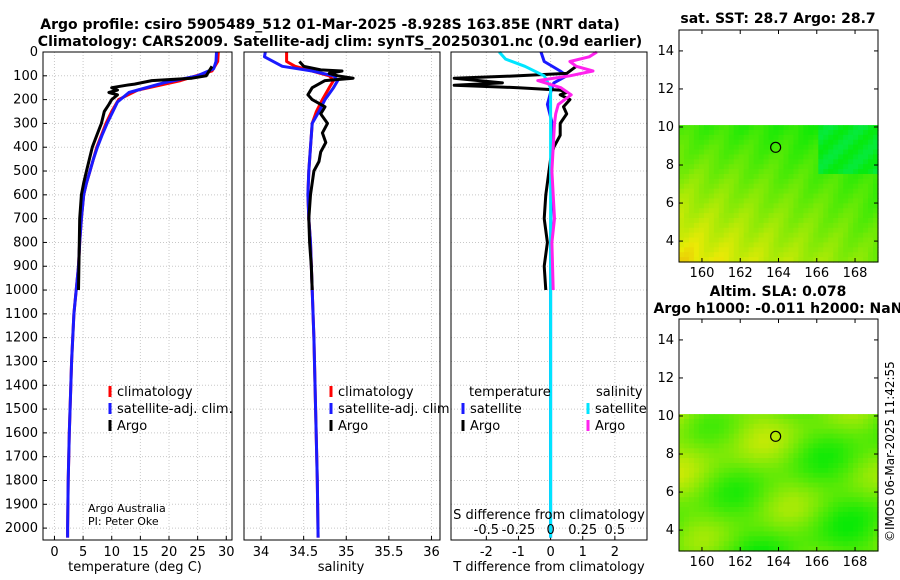  I want to click on y-tick-label: 600, so click(25, 195).